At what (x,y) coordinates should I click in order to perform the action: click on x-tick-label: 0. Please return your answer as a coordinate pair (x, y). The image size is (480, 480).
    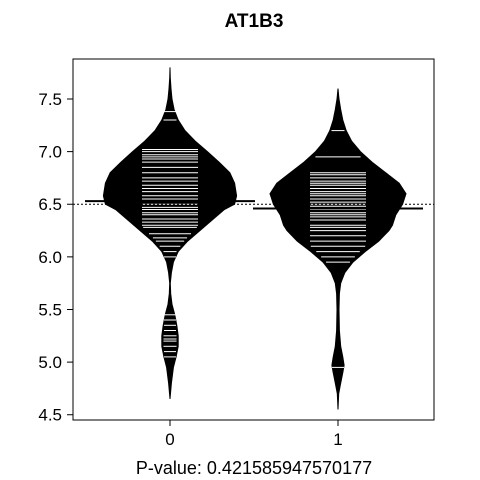
    Looking at the image, I should click on (169, 439).